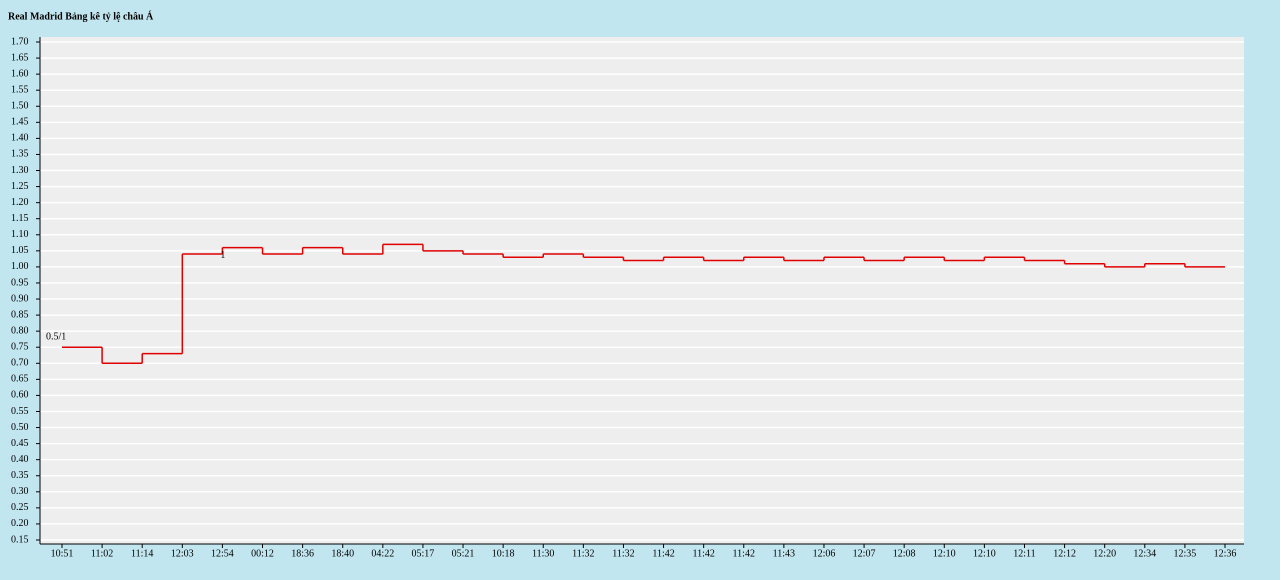 The image size is (1280, 580). Describe the element at coordinates (182, 553) in the screenshot. I see `x-tick-label: 12:03` at that location.